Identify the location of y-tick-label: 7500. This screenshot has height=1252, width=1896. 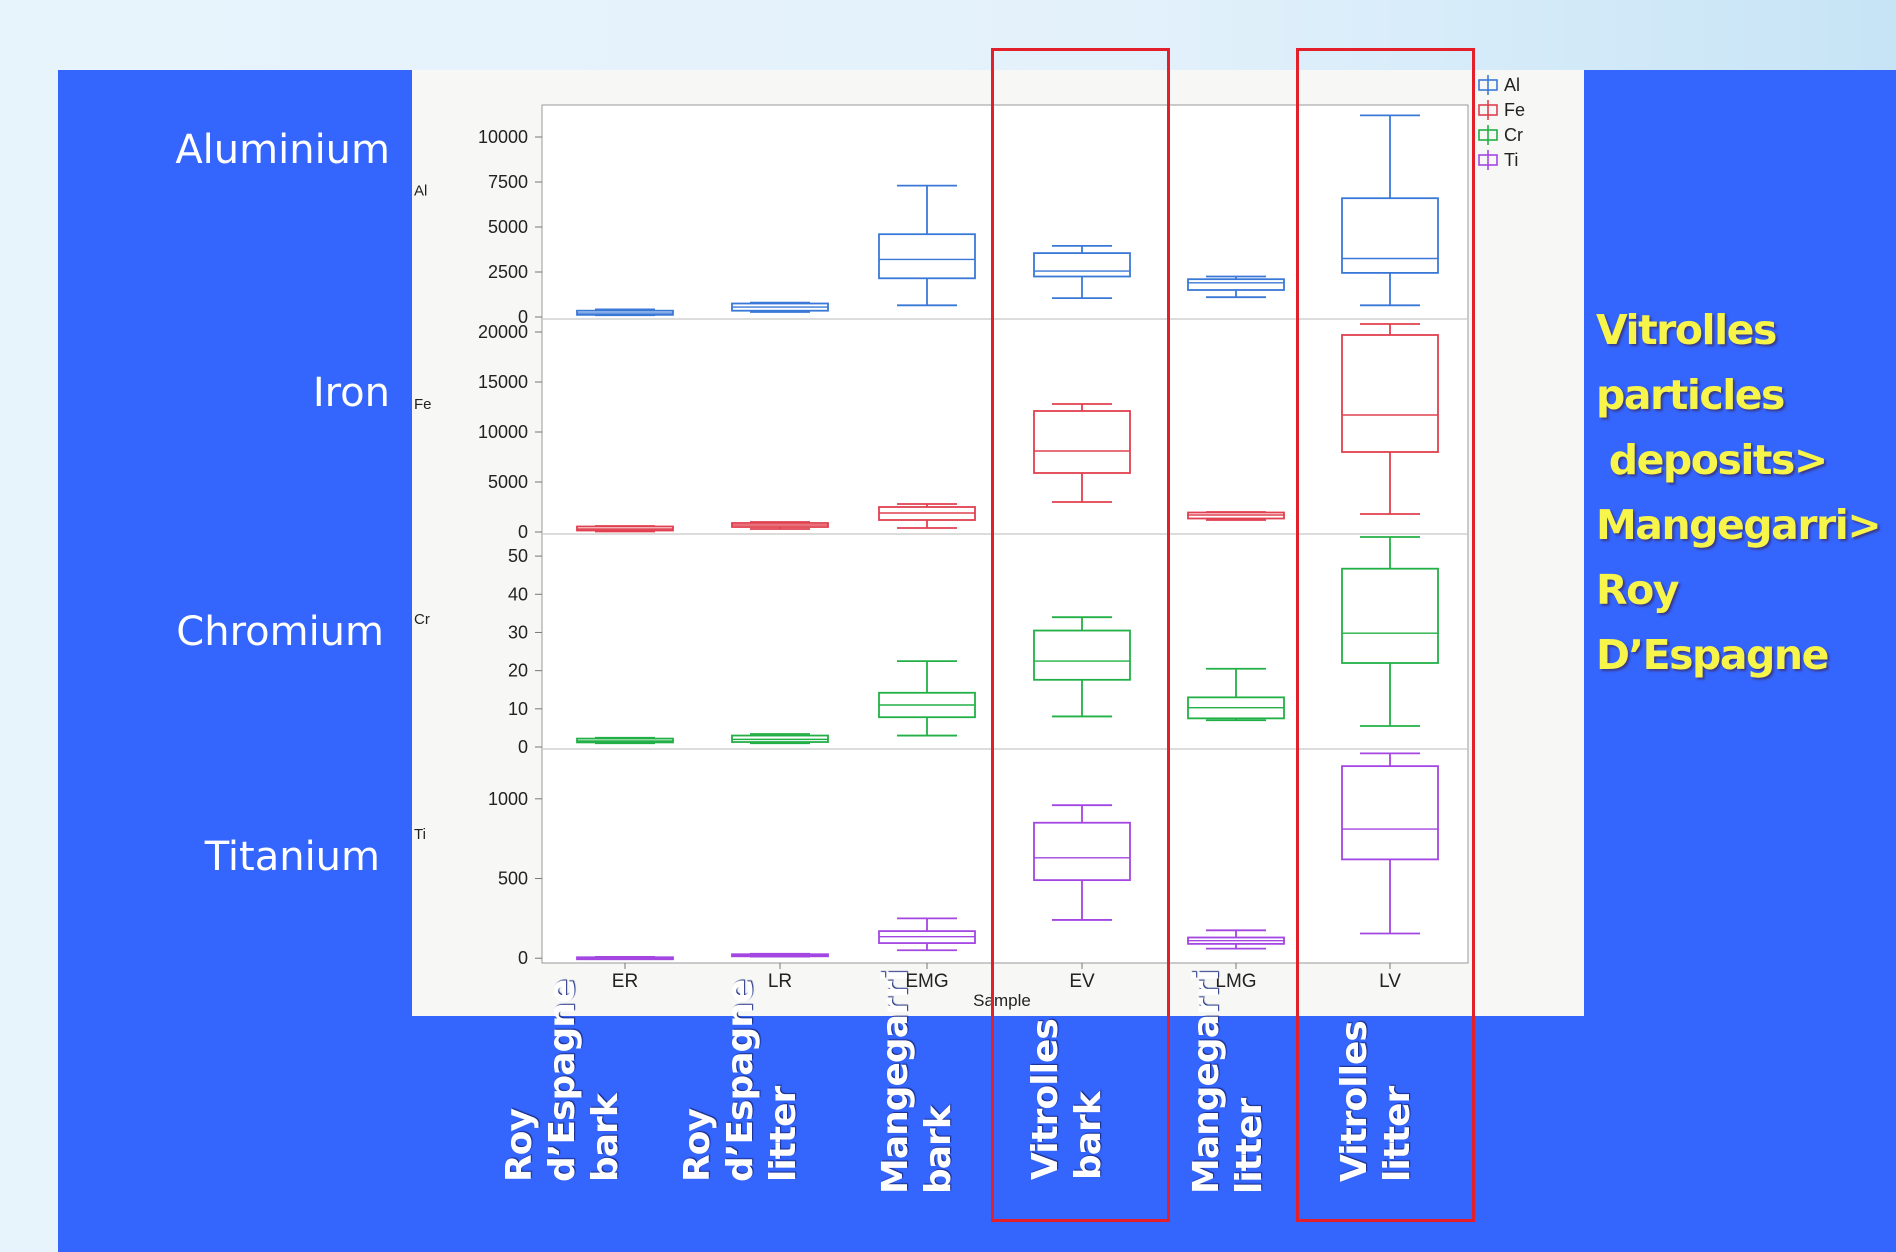
(508, 182).